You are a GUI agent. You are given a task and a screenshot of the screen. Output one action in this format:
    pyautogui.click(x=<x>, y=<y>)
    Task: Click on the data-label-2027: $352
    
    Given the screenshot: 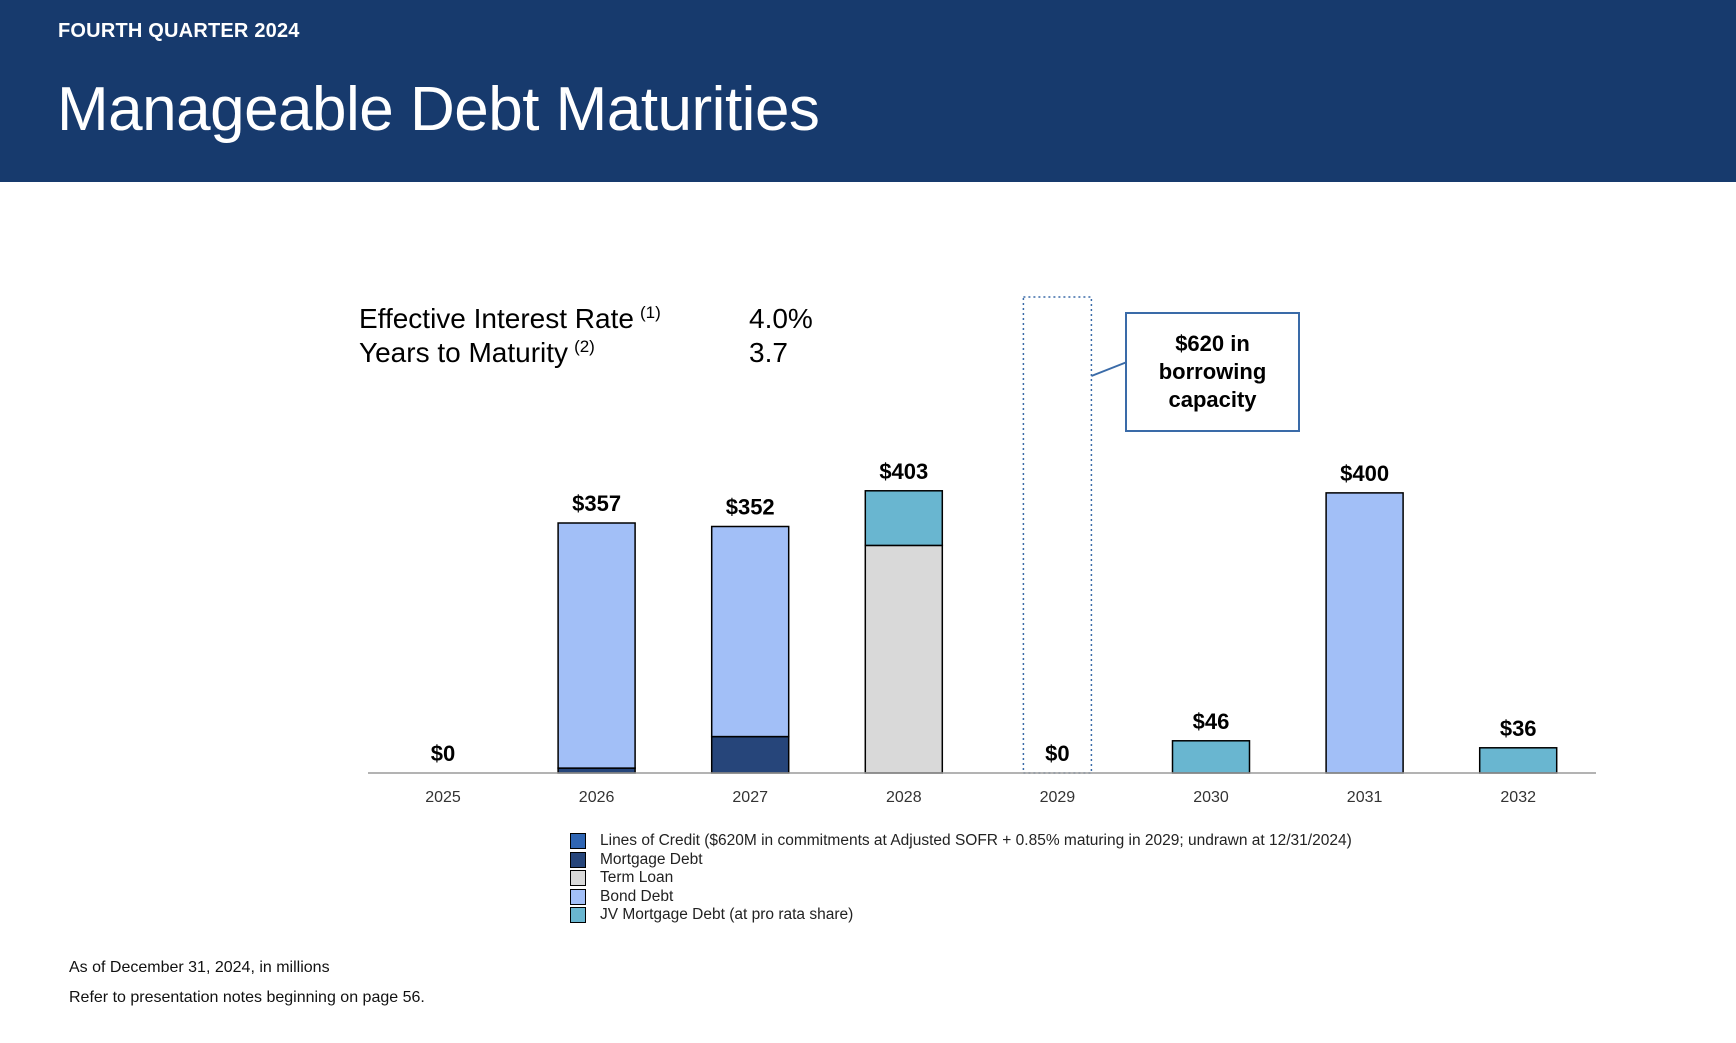 What is the action you would take?
    pyautogui.click(x=750, y=507)
    